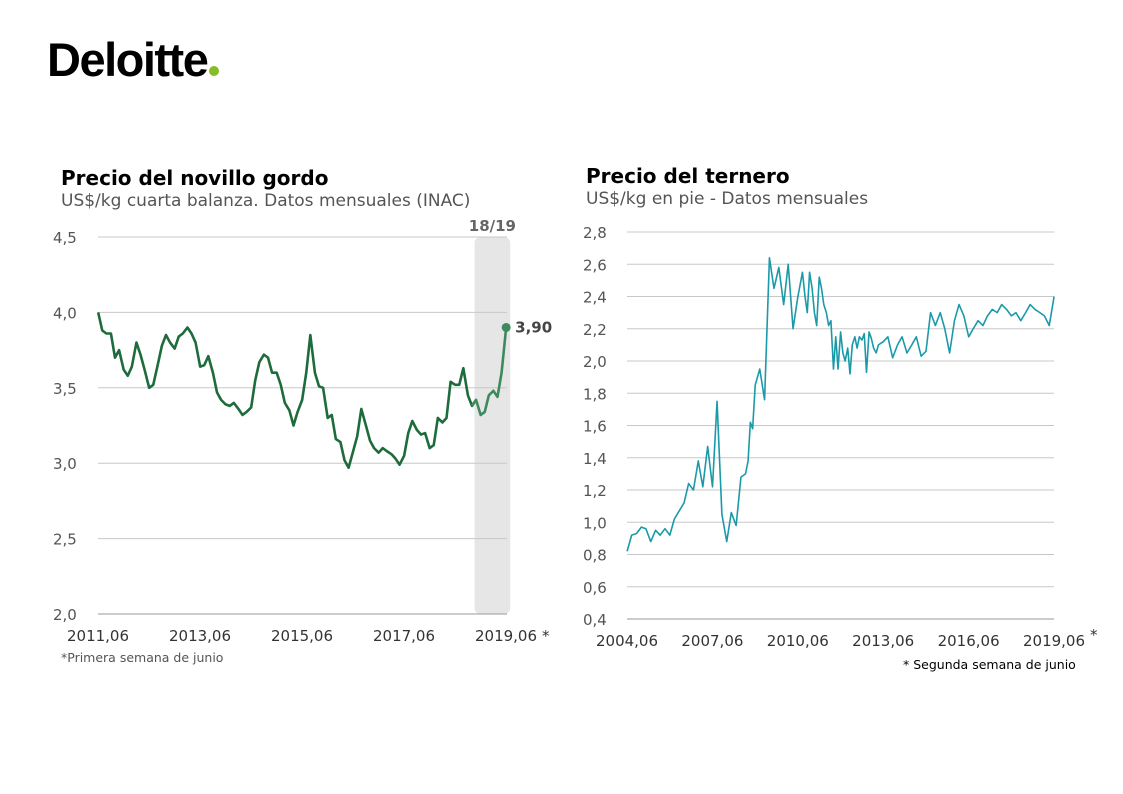 Image resolution: width=1123 pixels, height=794 pixels. Describe the element at coordinates (128, 59) in the screenshot. I see `logo-wordmark: Deloitte` at that location.